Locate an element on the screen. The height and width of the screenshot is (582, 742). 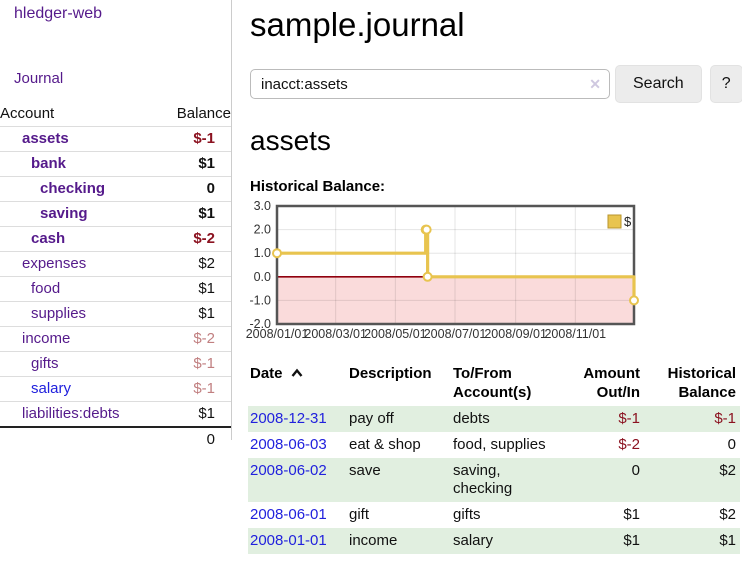
help-button: ? is located at coordinates (725, 84).